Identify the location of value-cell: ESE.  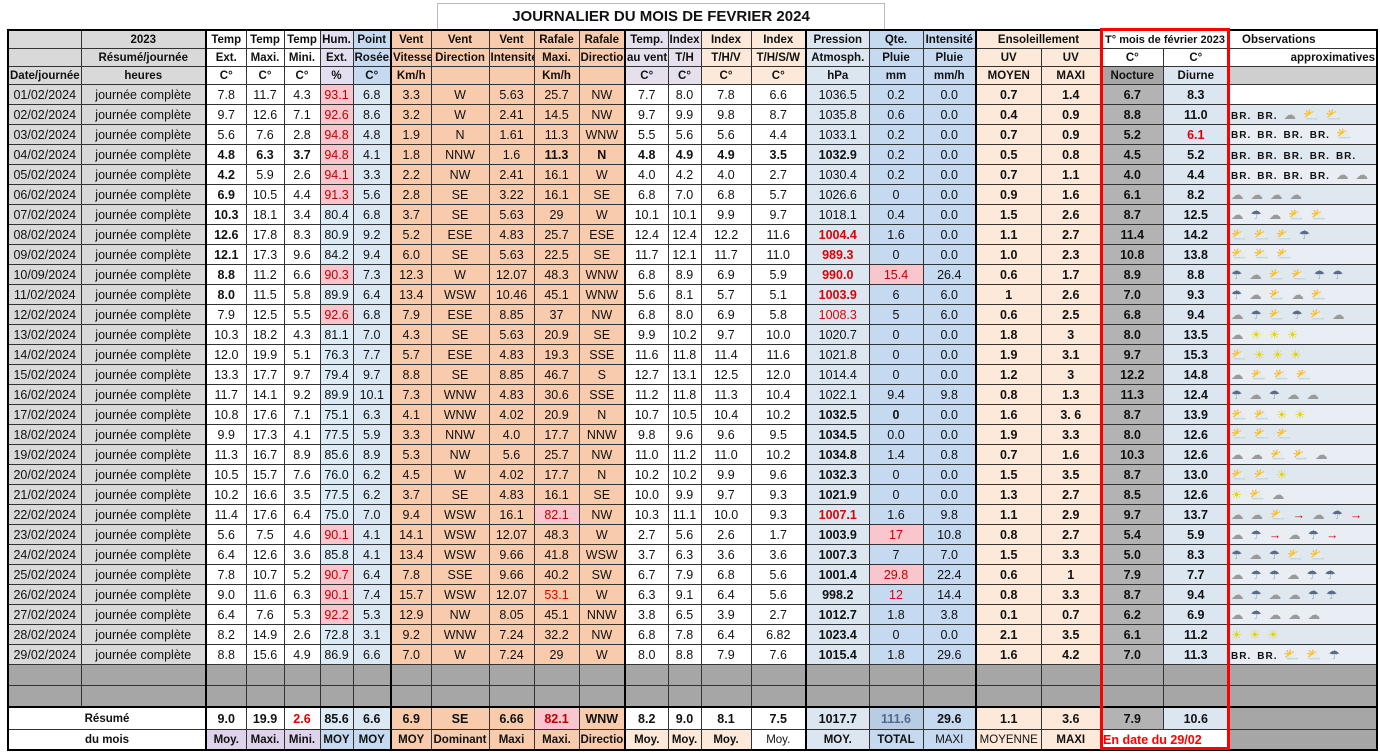
(460, 354).